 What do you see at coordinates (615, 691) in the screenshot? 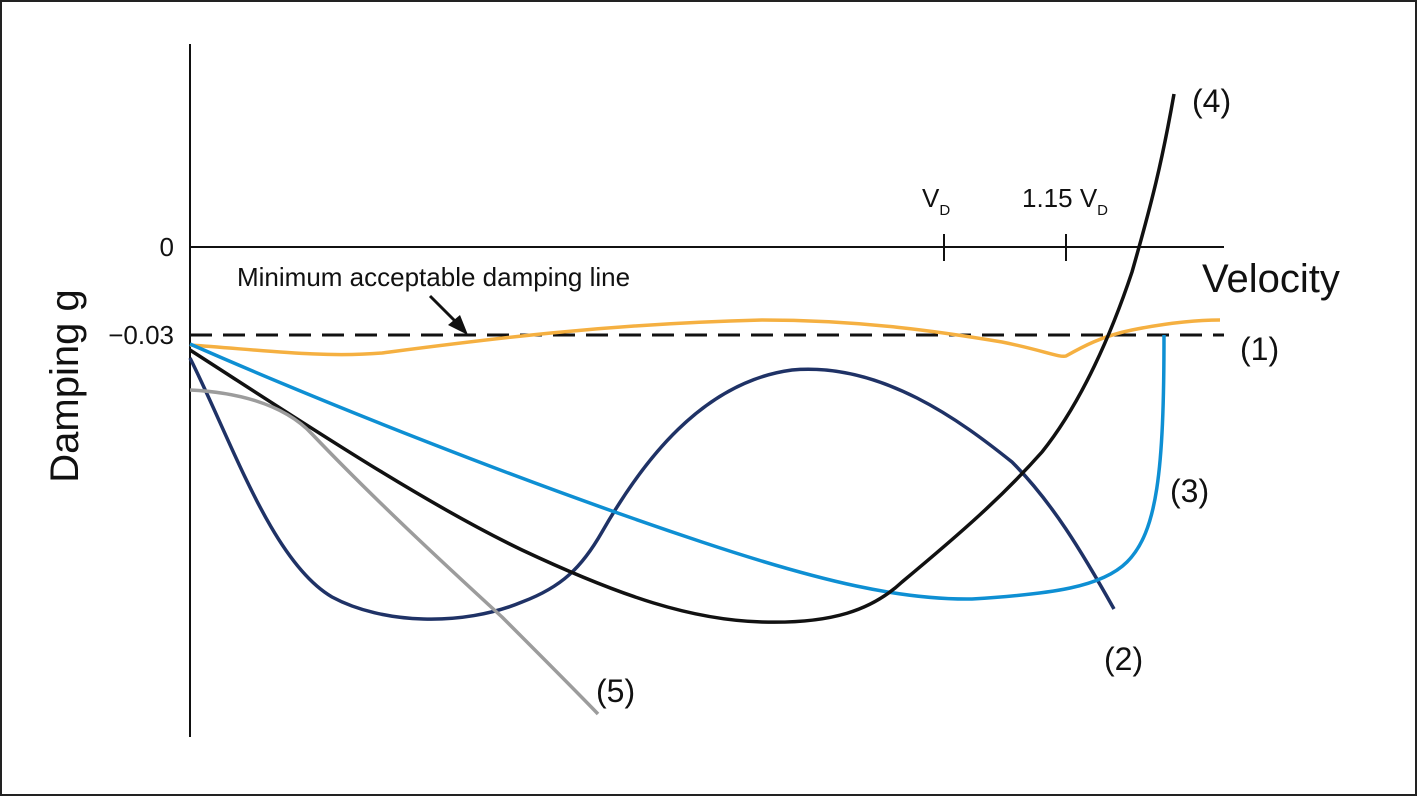
I see `curve-label-5: (5)` at bounding box center [615, 691].